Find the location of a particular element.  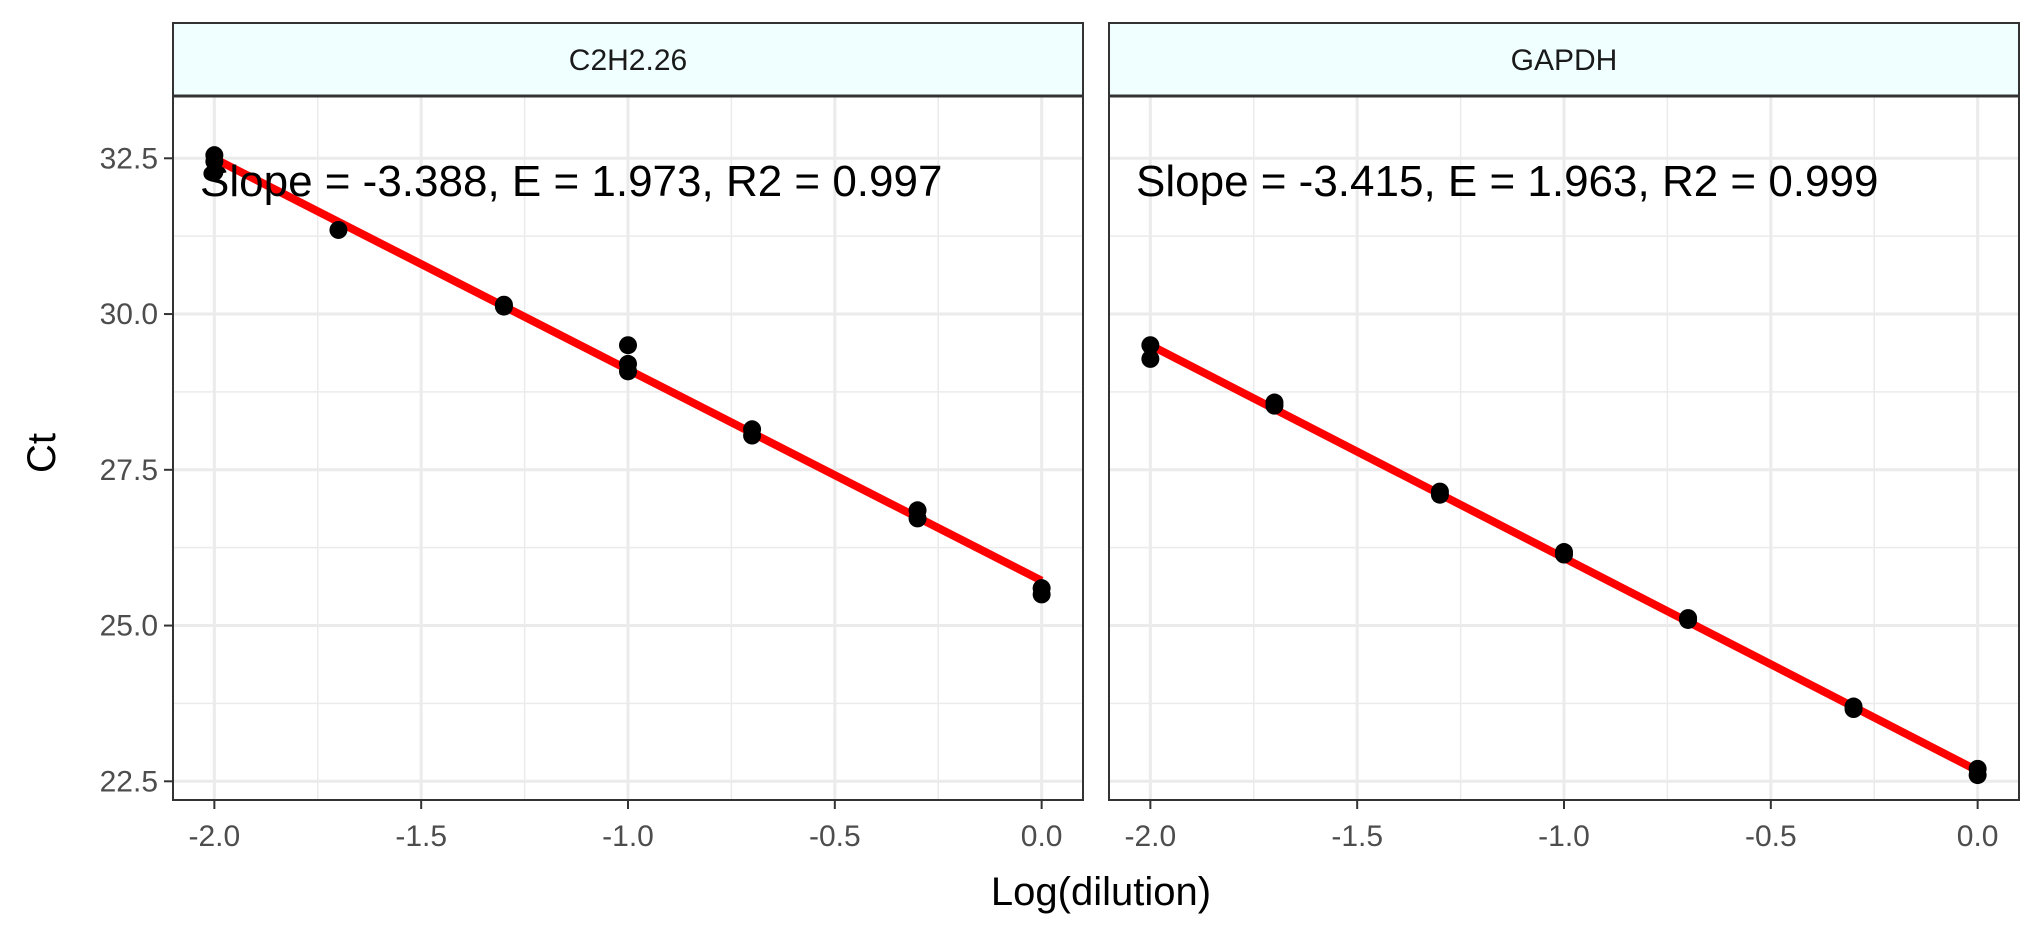

x-axis-title: Log(dilution) is located at coordinates (1101, 892).